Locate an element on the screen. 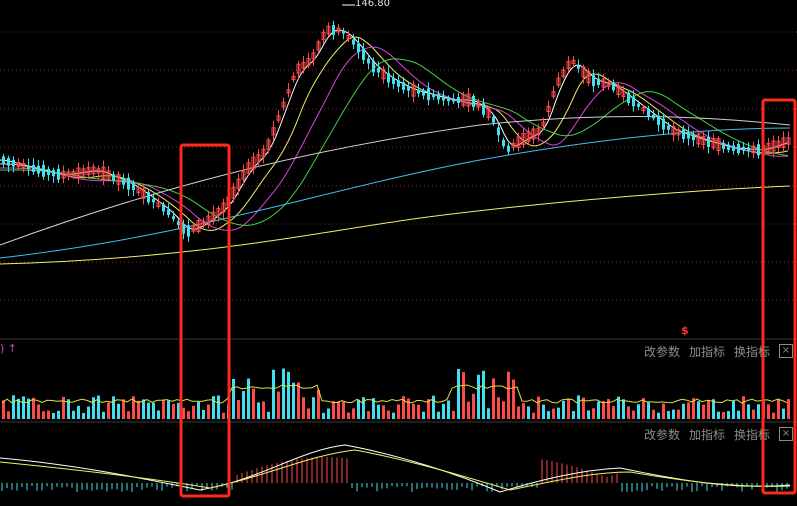 The height and width of the screenshot is (506, 797). volume-ma-line is located at coordinates (394, 394).